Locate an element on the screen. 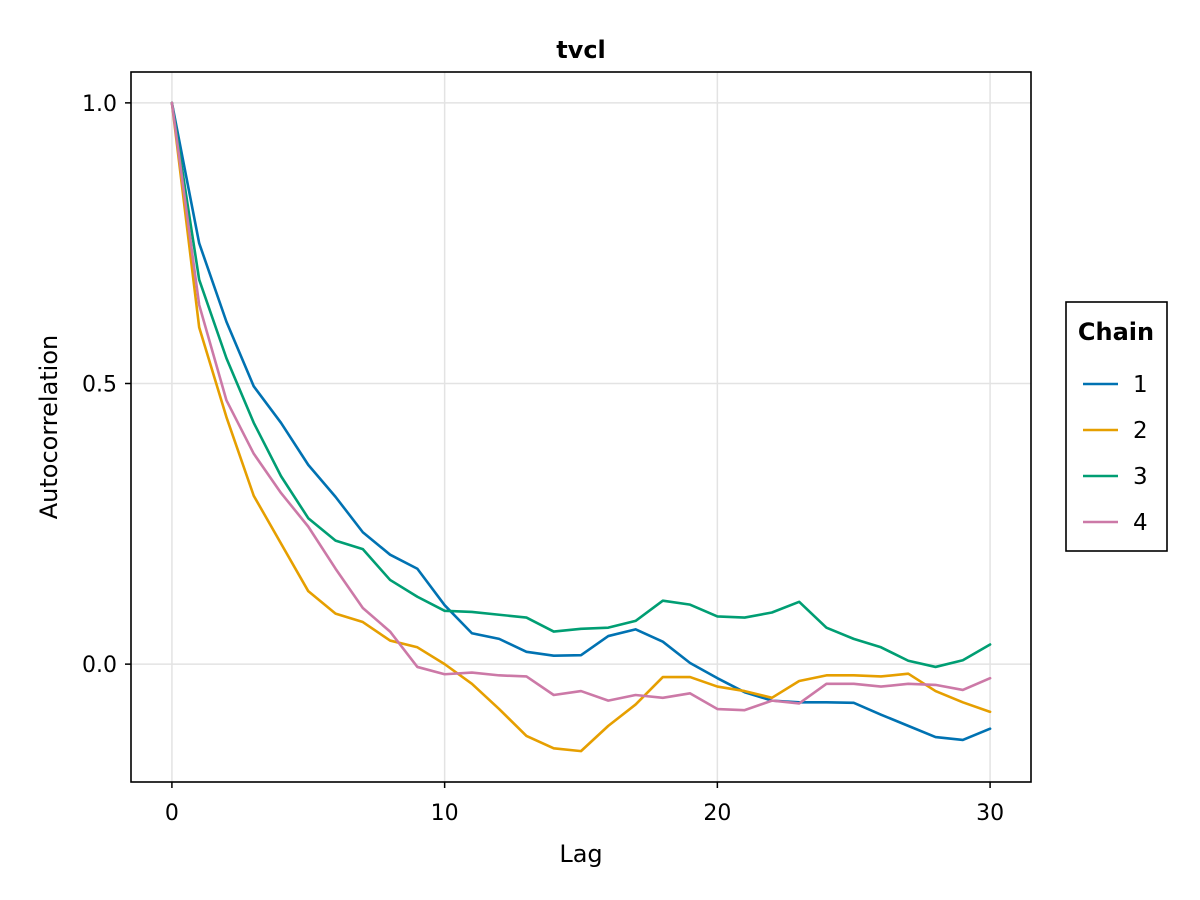 The width and height of the screenshot is (1200, 900). y-axis-ticks: 0.0 0.5 1.0 is located at coordinates (106, 385).